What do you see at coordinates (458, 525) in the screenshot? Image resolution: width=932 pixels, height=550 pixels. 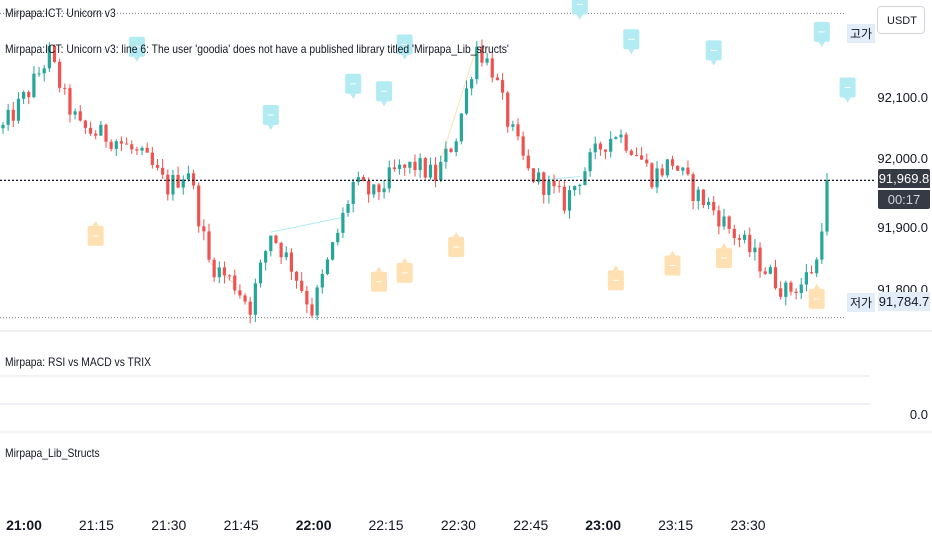 I see `time-axis-label: 22:30` at bounding box center [458, 525].